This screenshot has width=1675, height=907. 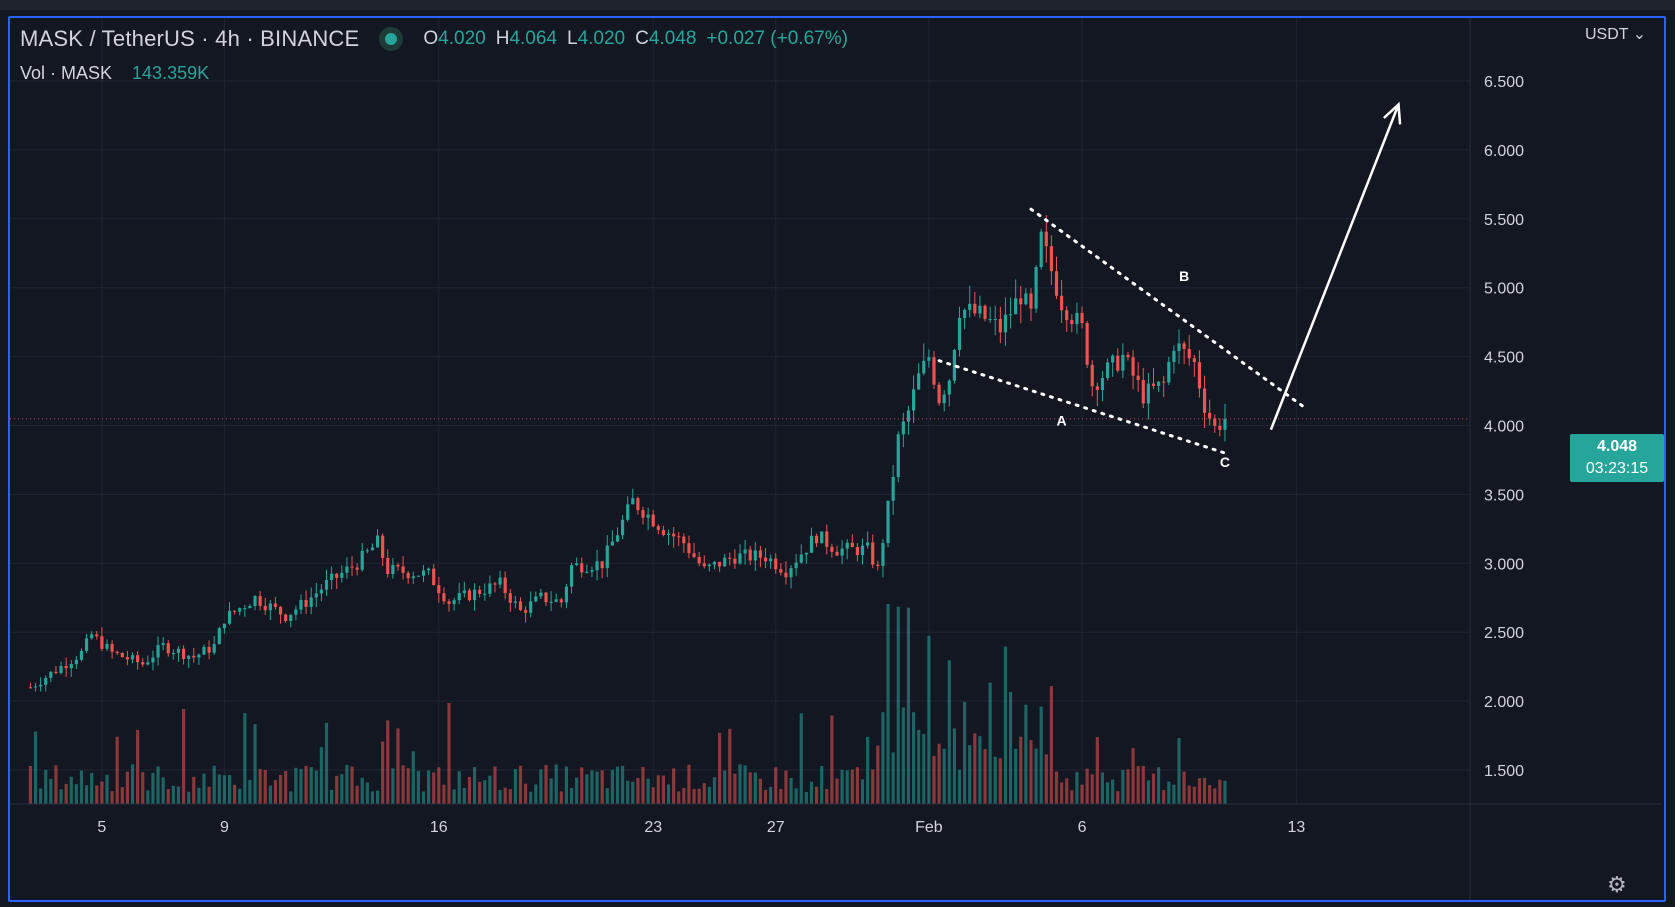 What do you see at coordinates (1504, 702) in the screenshot?
I see `price-tick-label: 2.000` at bounding box center [1504, 702].